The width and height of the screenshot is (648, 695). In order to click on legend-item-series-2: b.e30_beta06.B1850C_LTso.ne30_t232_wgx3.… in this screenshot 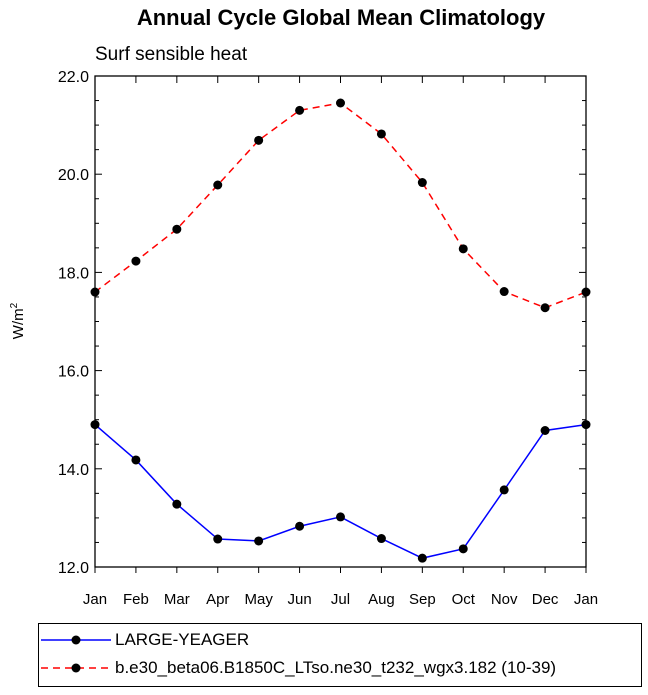, I will do `click(297, 668)`.